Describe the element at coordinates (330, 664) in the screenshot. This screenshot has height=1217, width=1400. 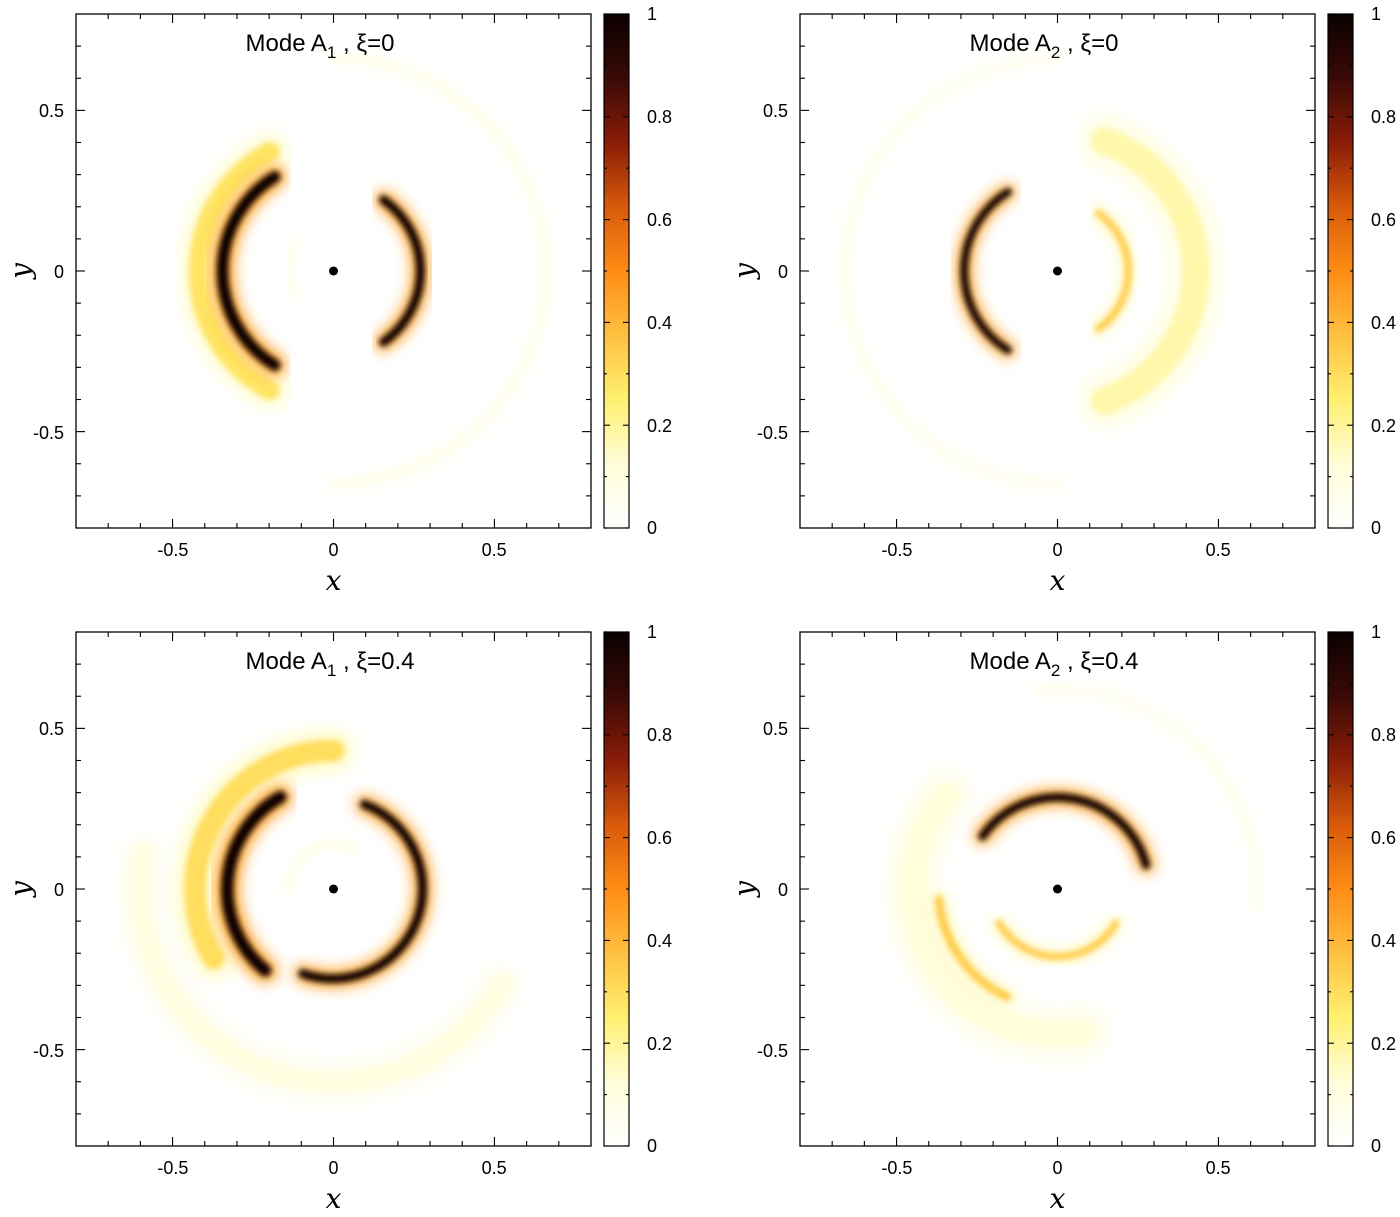
I see `plot-title: Mode A1 , ξ=0.4` at that location.